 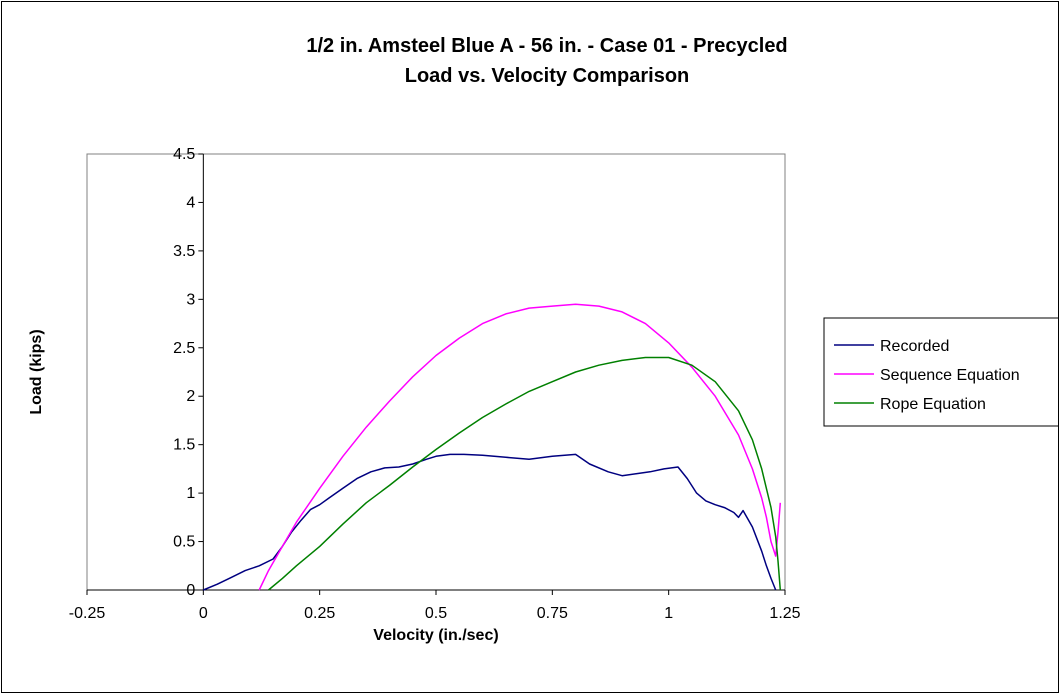 I want to click on y-tick-label: 1.5, so click(x=184, y=445).